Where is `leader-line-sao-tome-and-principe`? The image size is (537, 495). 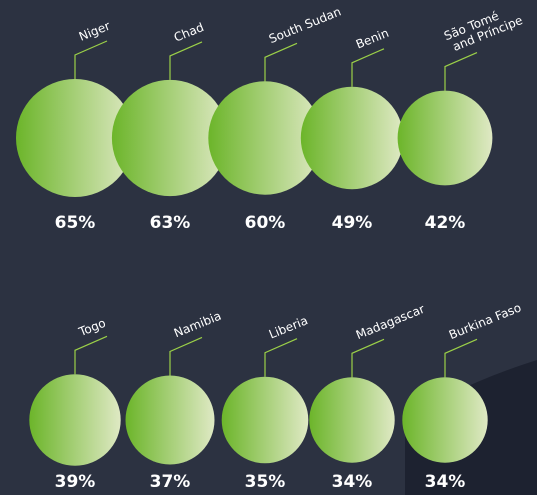
leader-line-sao-tome-and-principe is located at coordinates (461, 71).